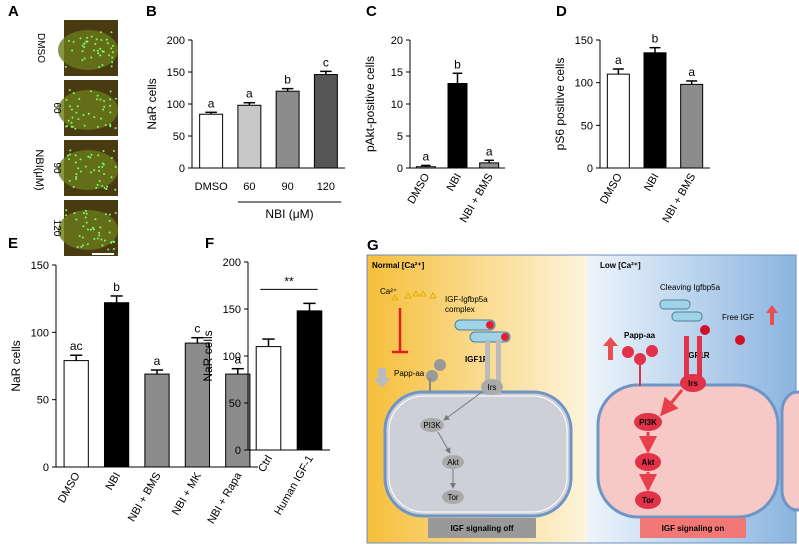 Image resolution: width=799 pixels, height=552 pixels. Describe the element at coordinates (326, 62) in the screenshot. I see `significance-letter: c` at that location.